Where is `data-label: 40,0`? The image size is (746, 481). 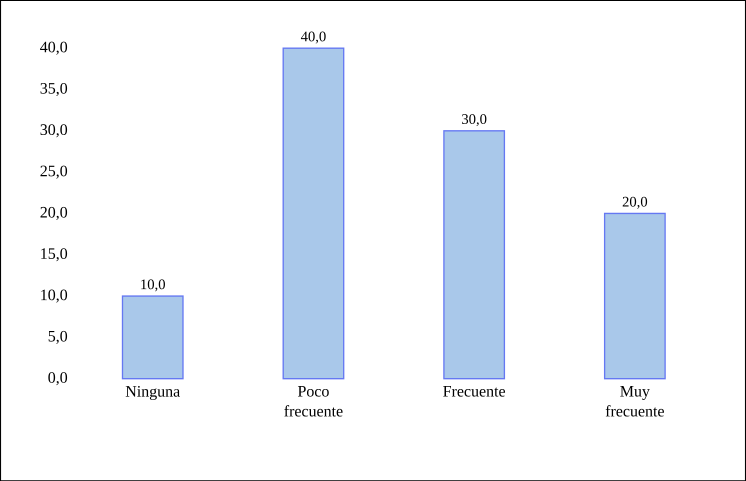 data-label: 40,0 is located at coordinates (313, 37).